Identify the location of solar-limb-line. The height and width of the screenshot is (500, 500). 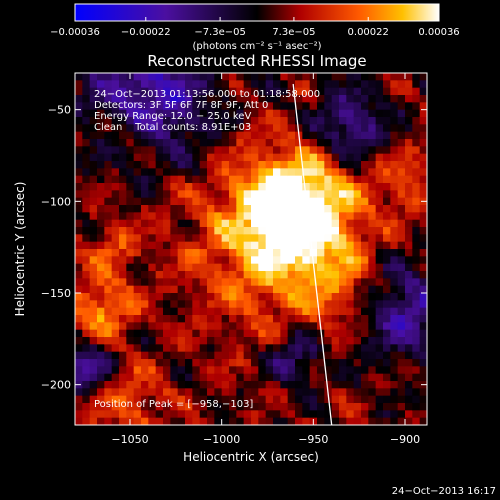
(312, 254).